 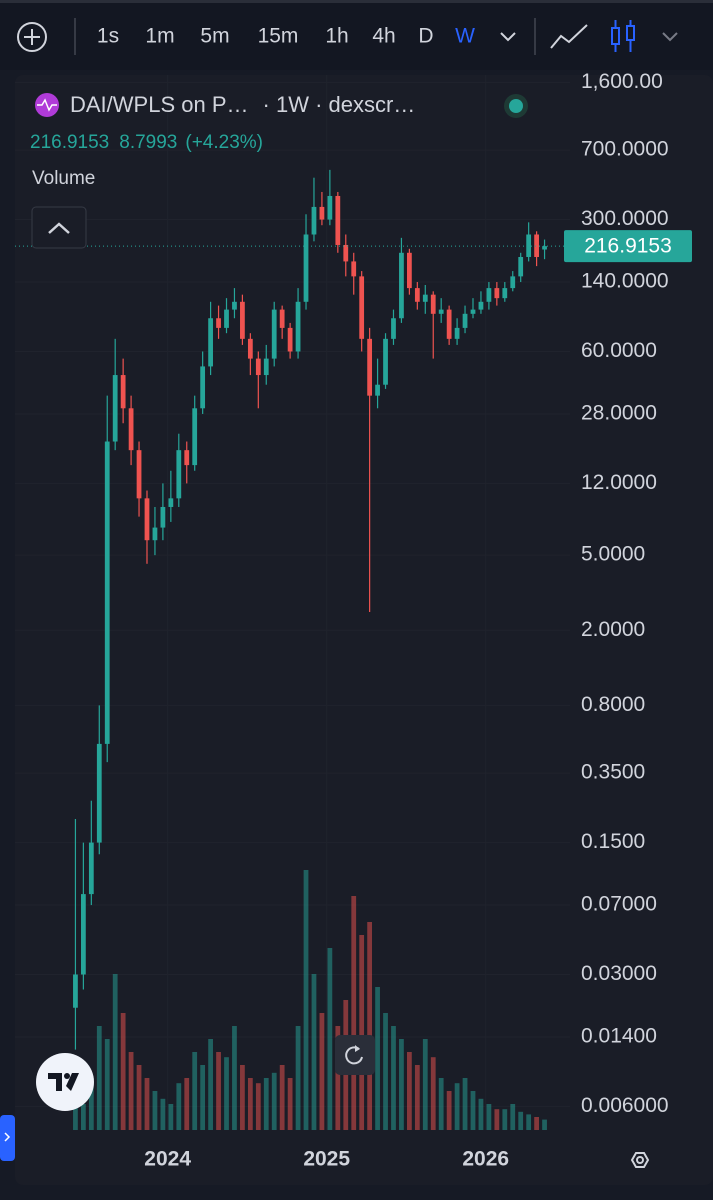 What do you see at coordinates (619, 482) in the screenshot?
I see `y-tick-label: 12.0000` at bounding box center [619, 482].